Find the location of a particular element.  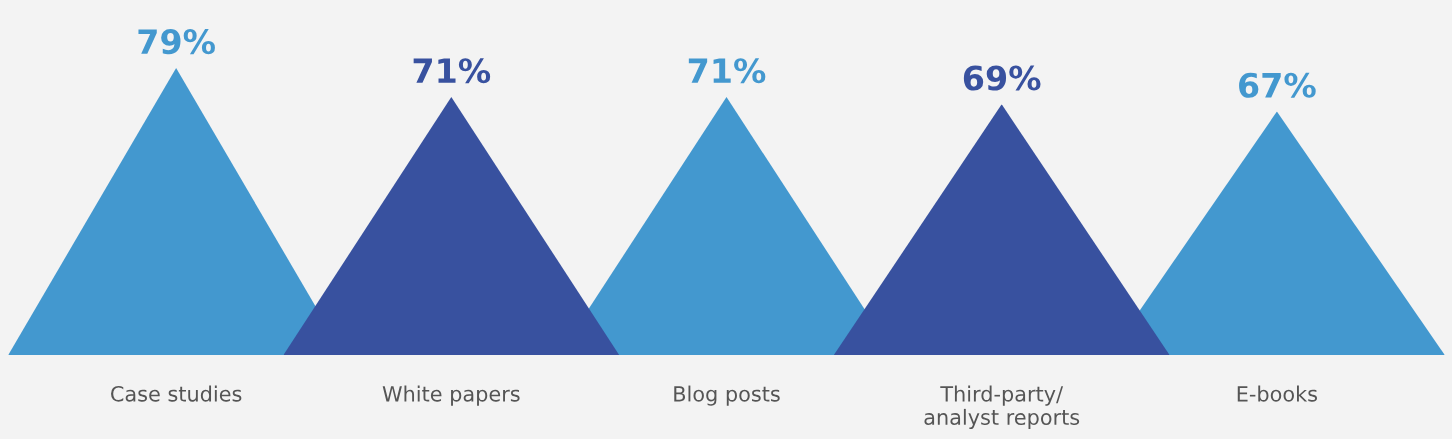

data-label: 69% is located at coordinates (1002, 78).